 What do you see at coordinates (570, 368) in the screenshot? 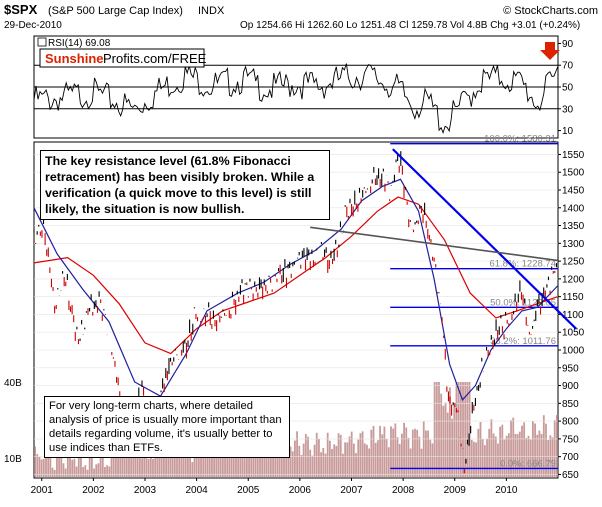
I see `price-tick-label-950: 950` at bounding box center [570, 368].